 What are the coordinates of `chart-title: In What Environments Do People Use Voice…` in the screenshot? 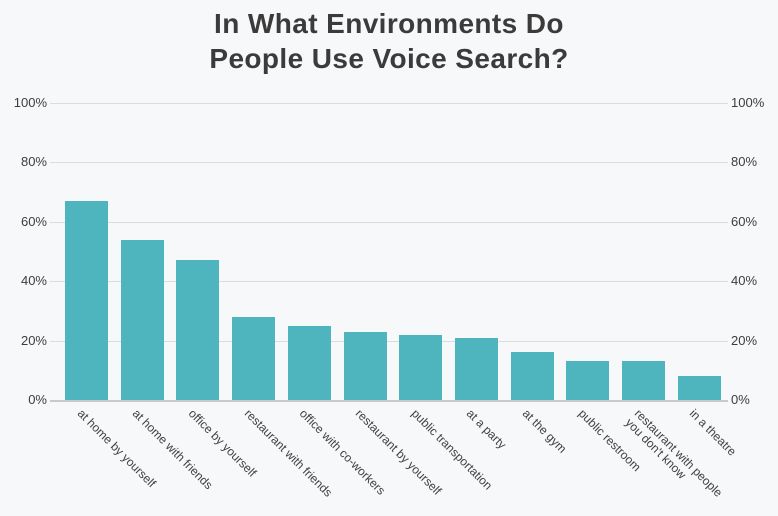 It's located at (389, 41).